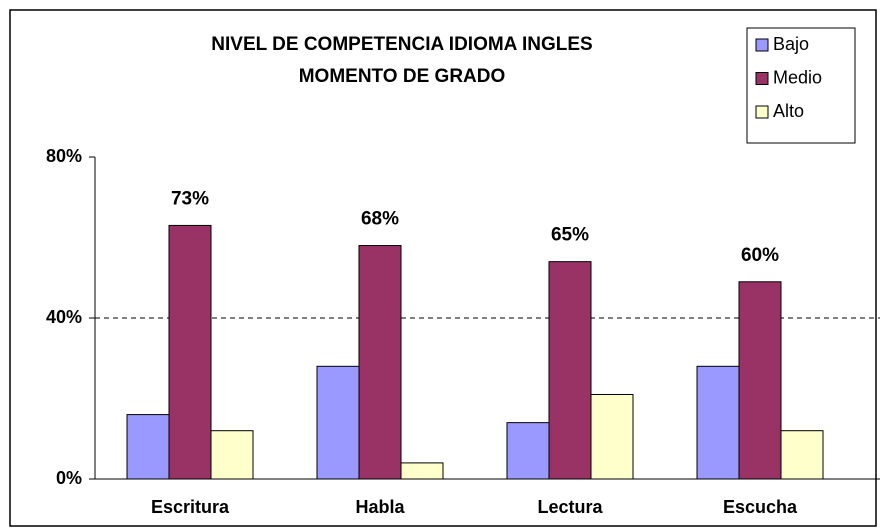 The width and height of the screenshot is (882, 529). What do you see at coordinates (402, 76) in the screenshot?
I see `chart-title: MOMENTO DE GRADO` at bounding box center [402, 76].